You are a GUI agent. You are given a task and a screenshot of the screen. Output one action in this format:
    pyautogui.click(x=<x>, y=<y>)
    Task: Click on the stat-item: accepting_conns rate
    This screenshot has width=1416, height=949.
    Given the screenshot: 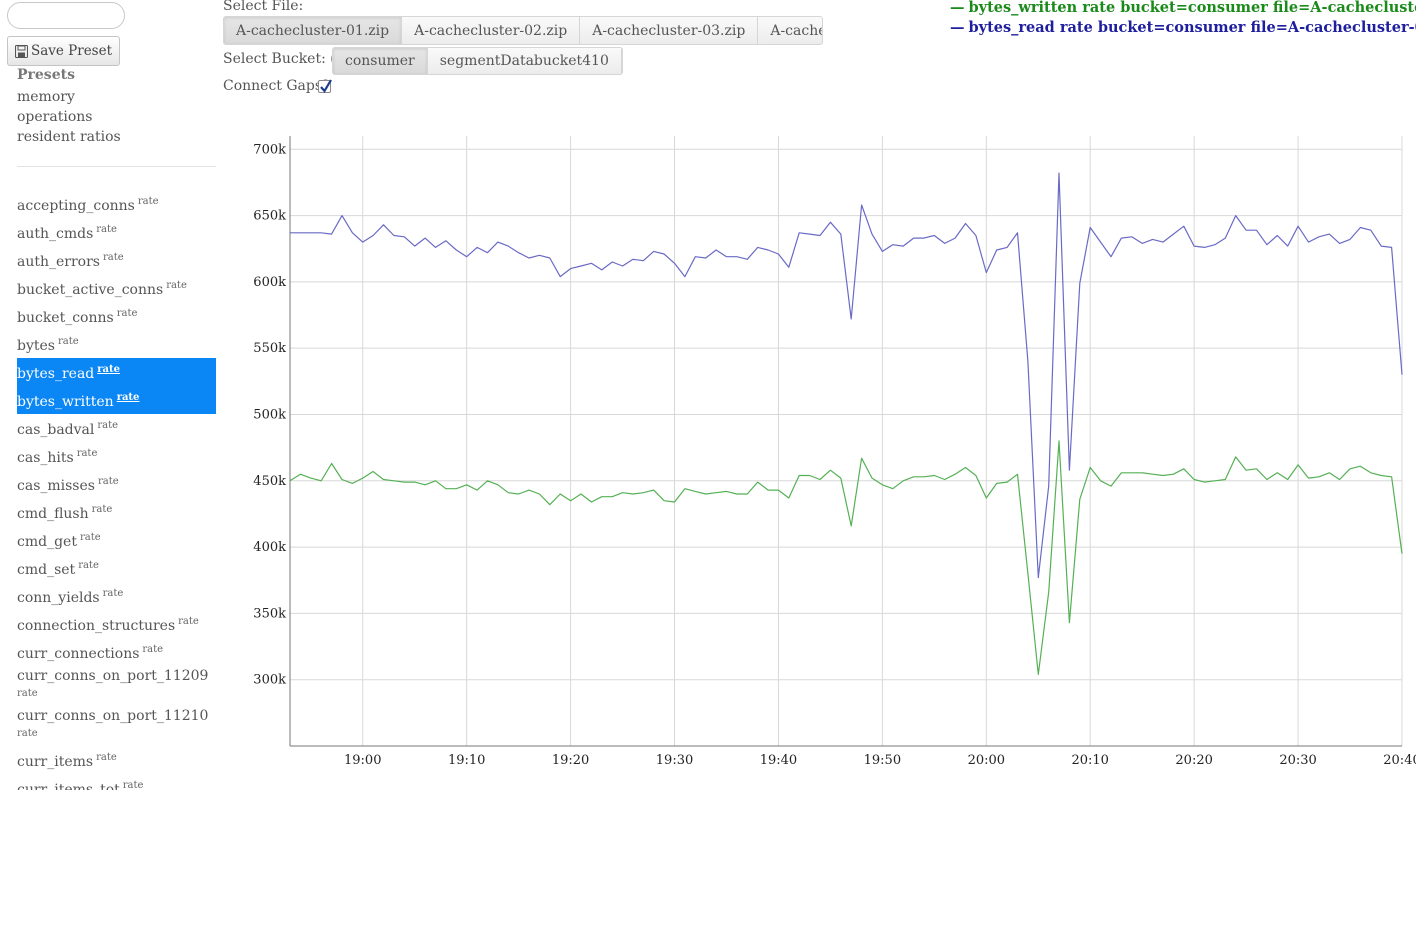 What is the action you would take?
    pyautogui.click(x=116, y=204)
    